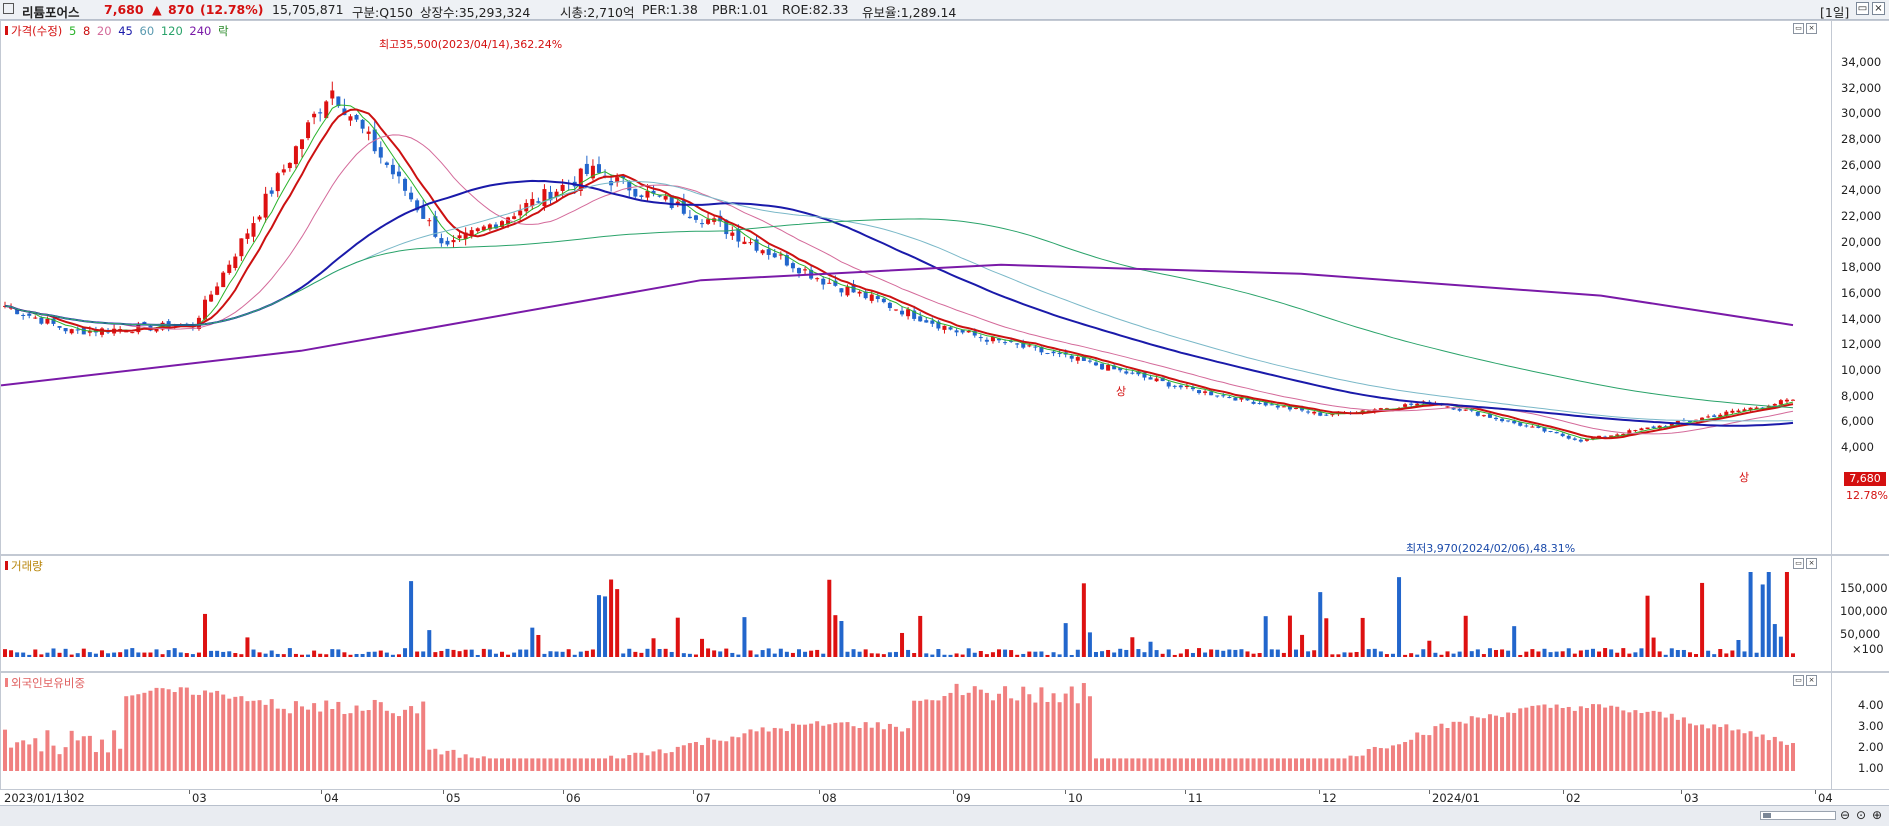 This screenshot has height=826, width=1889. I want to click on zoom-out-icon: ⊖, so click(1845, 815).